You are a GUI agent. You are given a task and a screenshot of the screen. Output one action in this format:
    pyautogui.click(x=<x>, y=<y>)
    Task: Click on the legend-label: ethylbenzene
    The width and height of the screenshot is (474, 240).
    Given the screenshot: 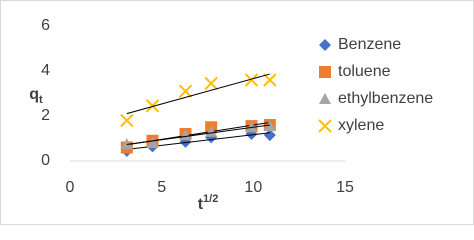 What is the action you would take?
    pyautogui.click(x=385, y=98)
    